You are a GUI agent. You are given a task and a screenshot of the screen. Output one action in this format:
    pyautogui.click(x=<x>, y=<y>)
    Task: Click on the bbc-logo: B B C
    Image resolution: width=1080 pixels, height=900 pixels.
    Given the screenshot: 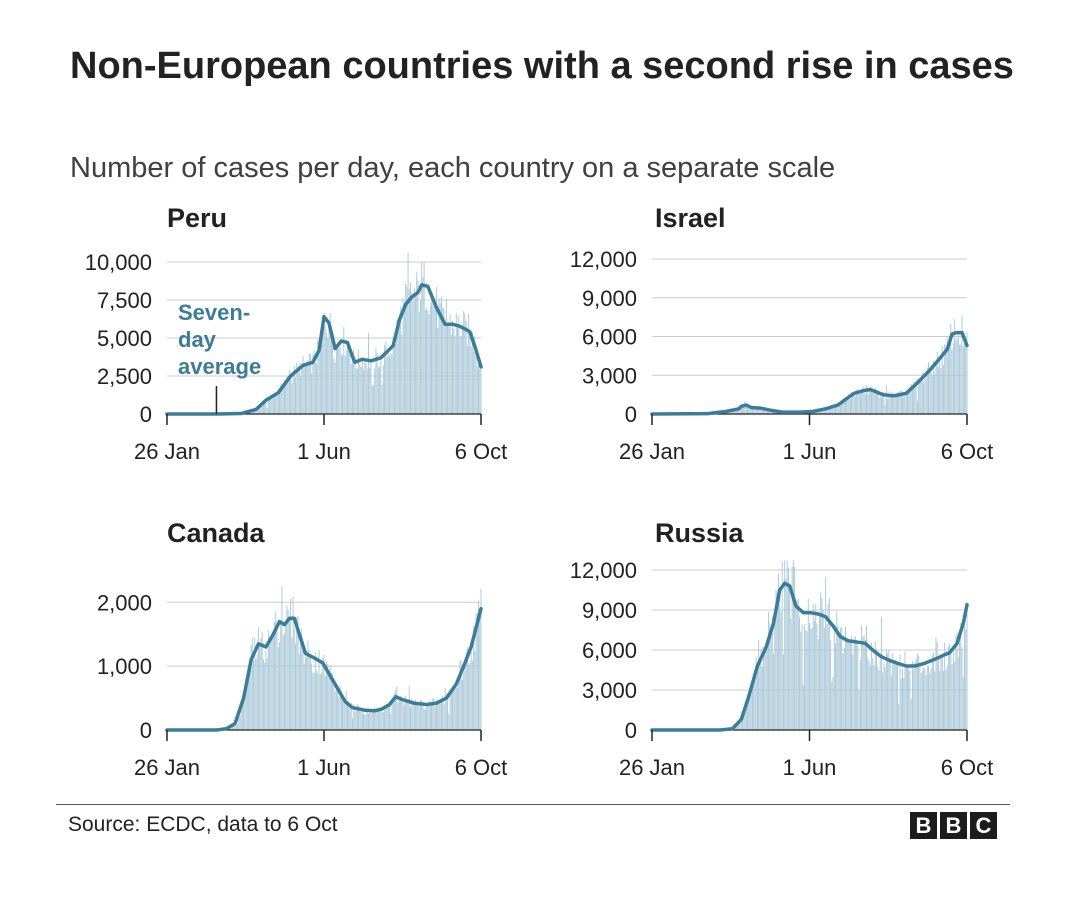 What is the action you would take?
    pyautogui.click(x=953, y=825)
    